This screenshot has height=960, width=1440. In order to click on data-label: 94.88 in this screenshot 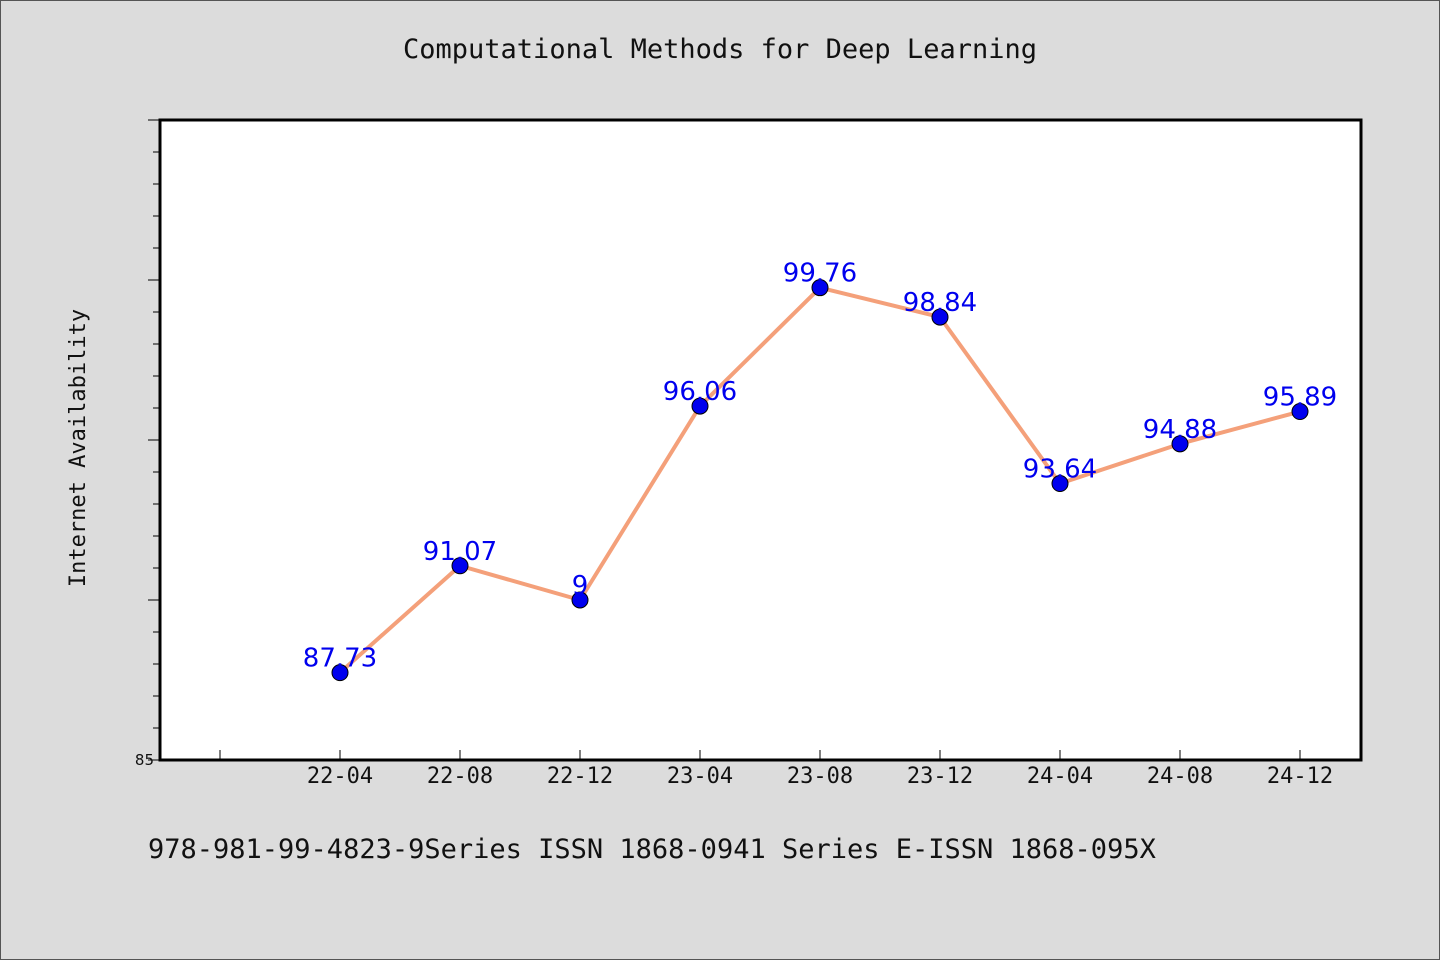, I will do `click(1180, 430)`.